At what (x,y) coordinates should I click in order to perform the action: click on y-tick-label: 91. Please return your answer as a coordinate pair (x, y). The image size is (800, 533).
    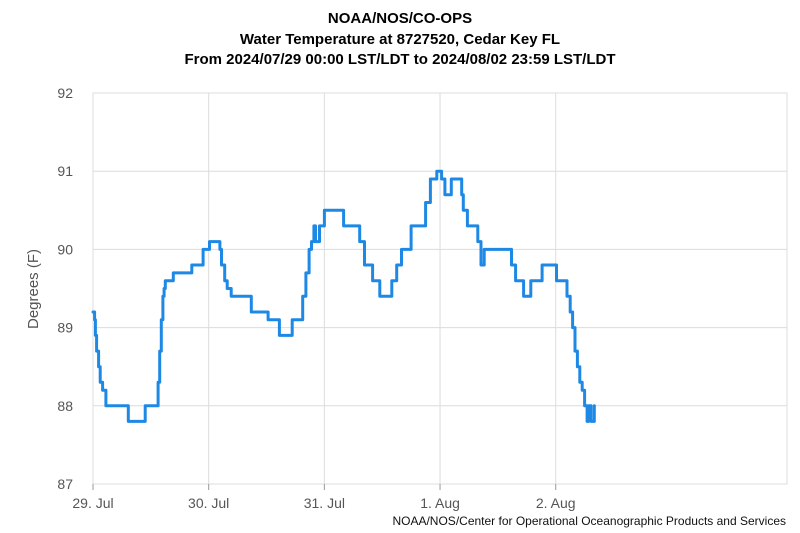
    Looking at the image, I should click on (65, 171).